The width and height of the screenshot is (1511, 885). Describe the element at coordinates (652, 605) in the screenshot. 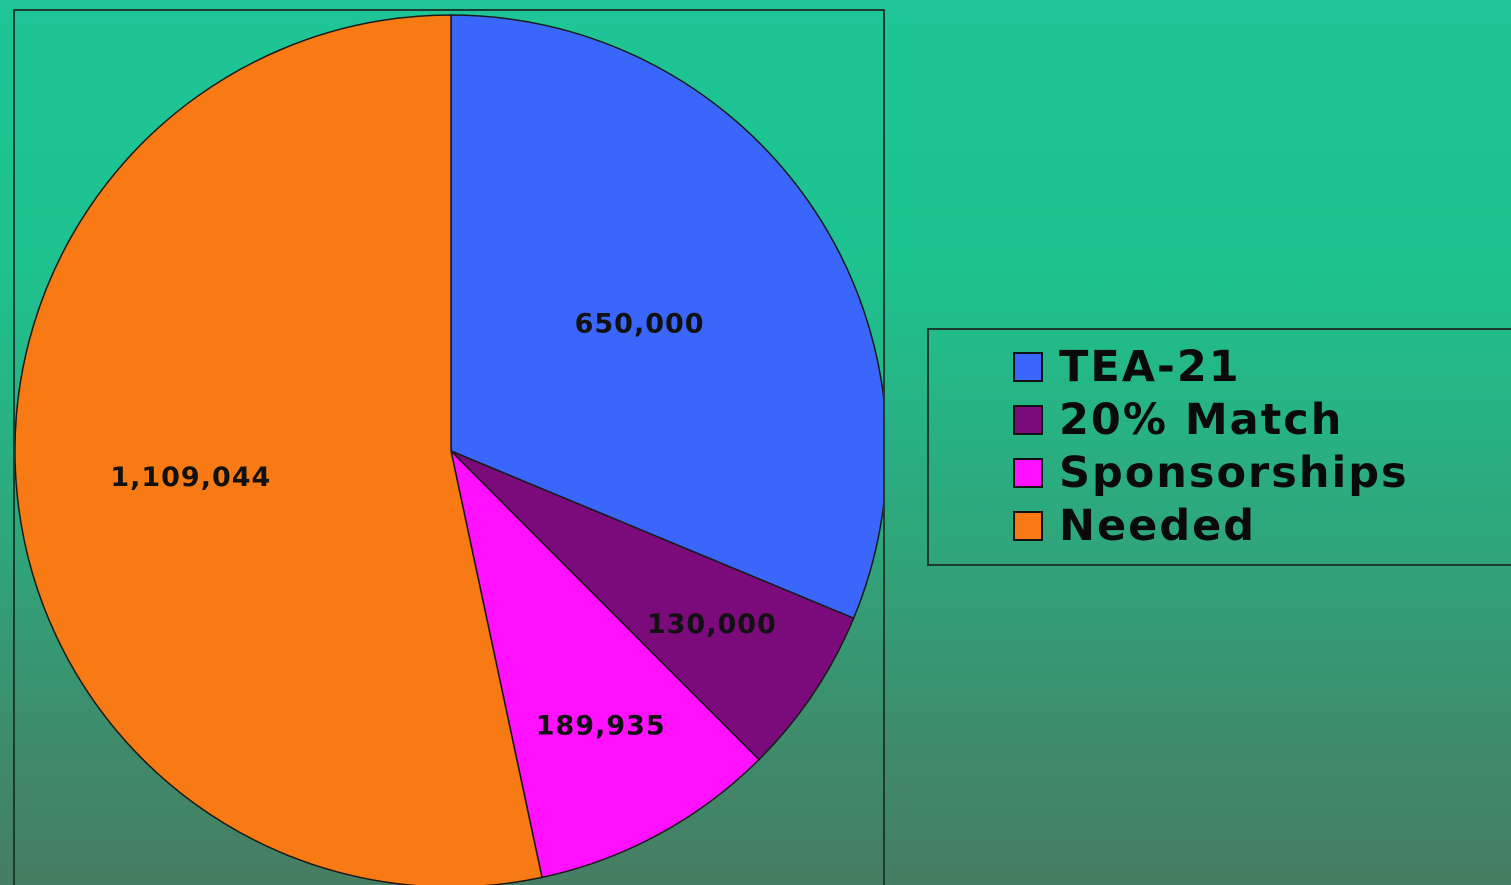

I see `pie-slice-20-match` at that location.